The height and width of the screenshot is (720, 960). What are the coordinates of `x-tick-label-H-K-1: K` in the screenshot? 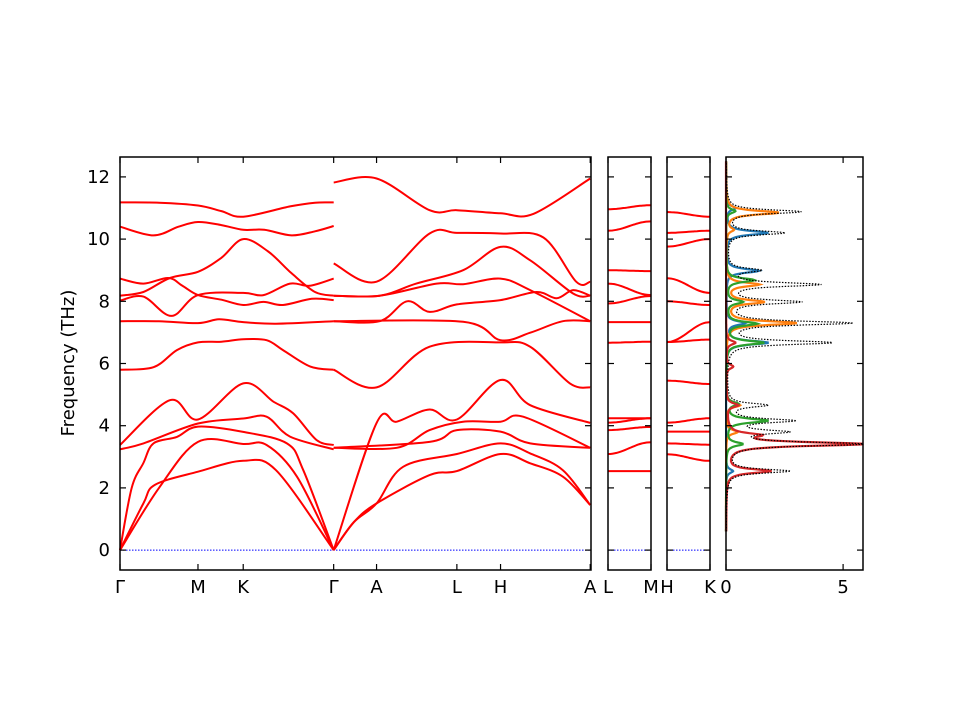 It's located at (710, 587).